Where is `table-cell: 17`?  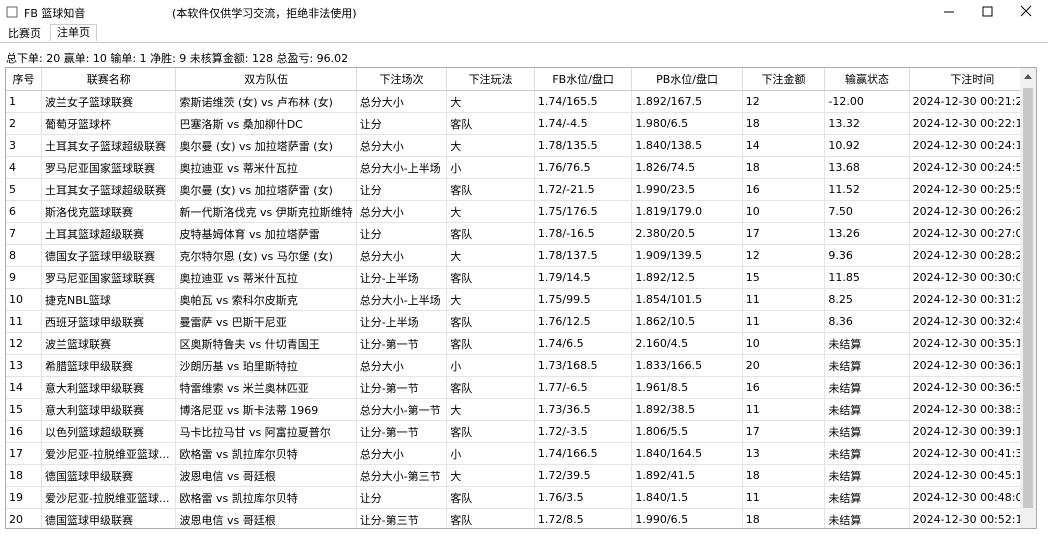 table-cell: 17 is located at coordinates (24, 453).